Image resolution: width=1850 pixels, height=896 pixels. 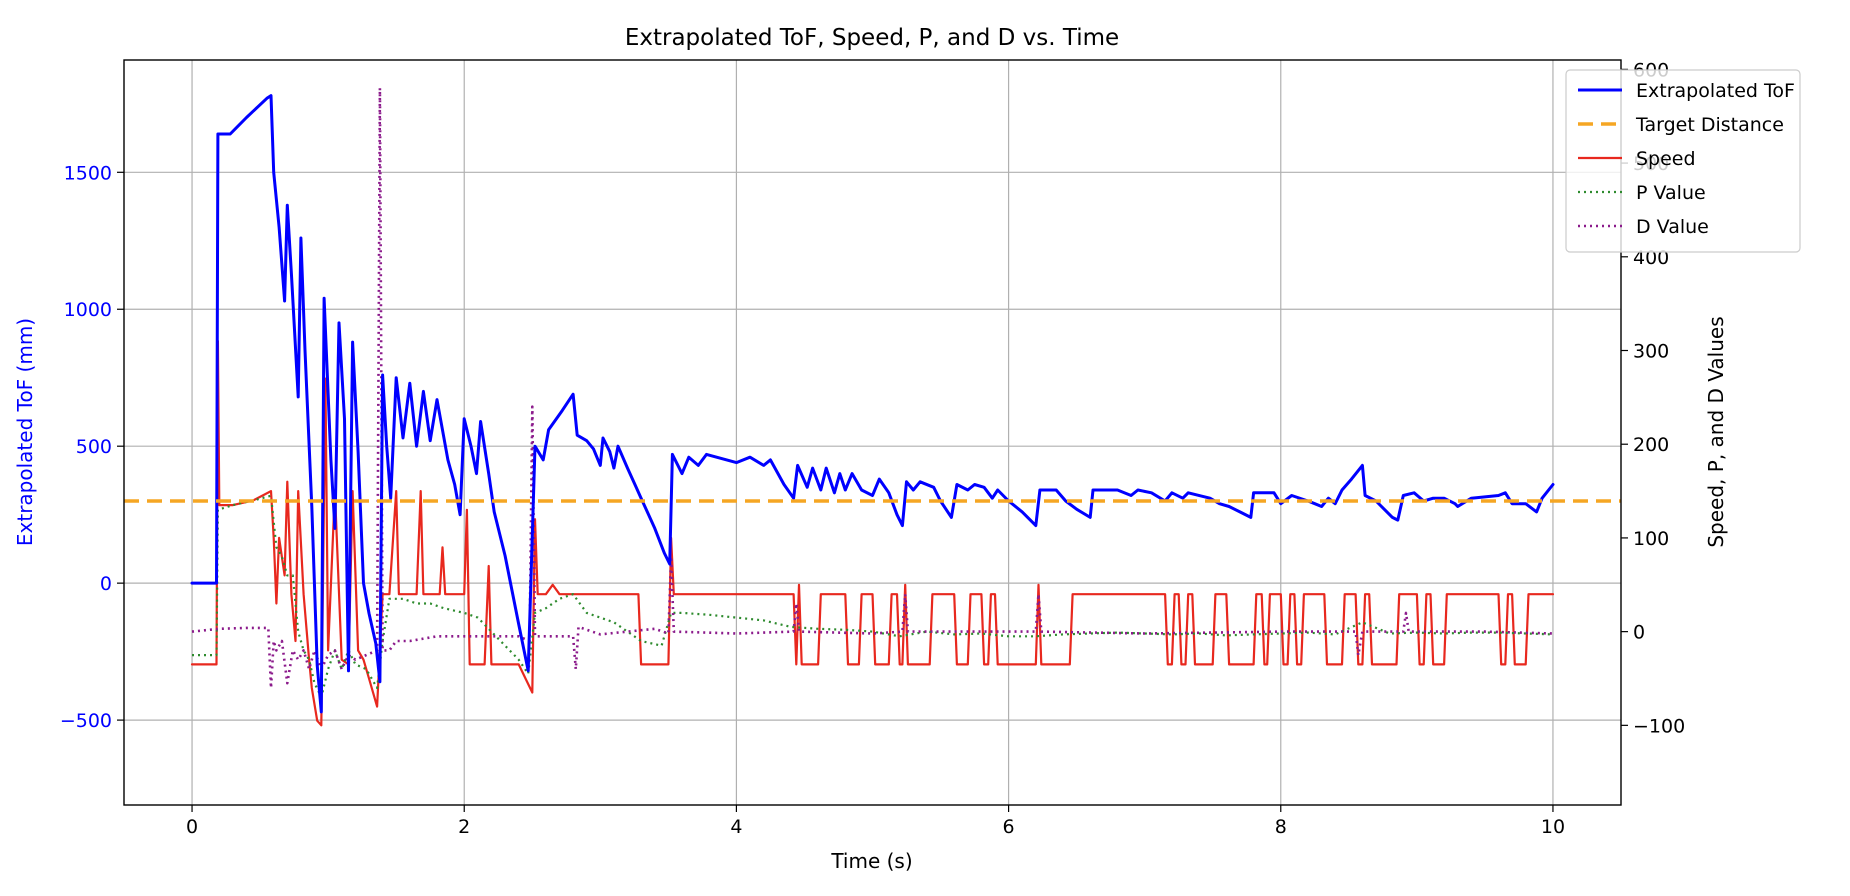 I want to click on y-tick-label-left: 500, so click(x=94, y=447).